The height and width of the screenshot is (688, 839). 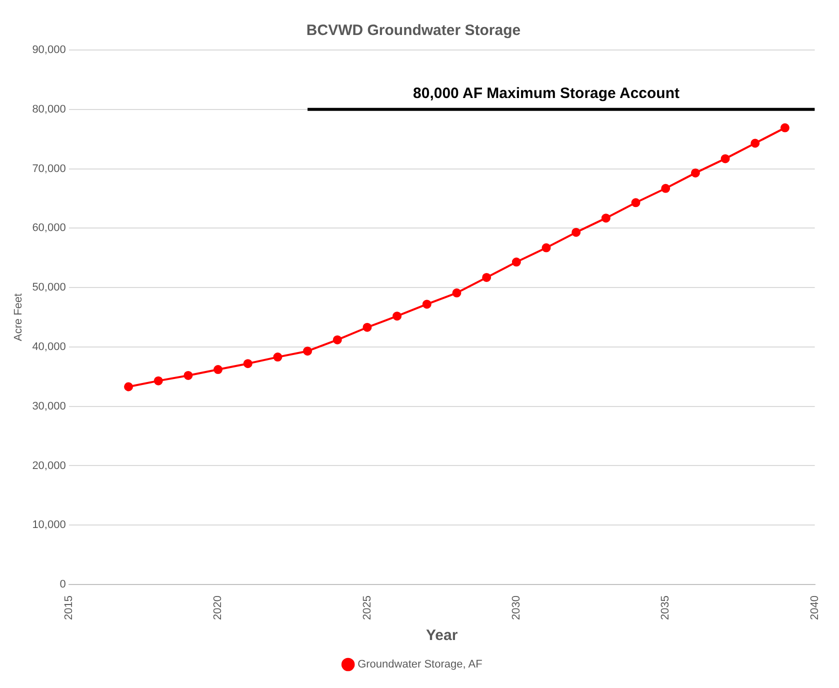 I want to click on y-tick-label: 90,000, so click(x=49, y=50).